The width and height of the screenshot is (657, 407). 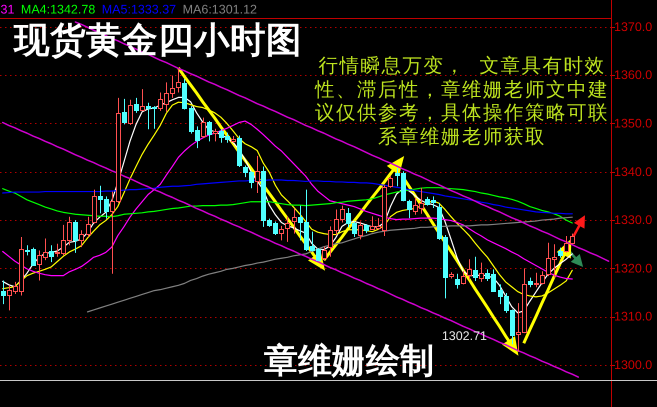 What do you see at coordinates (462, 101) in the screenshot?
I see `annotation: 行情瞬息万变， 文章具有时效性、滞后性，章维姗老师文中建议仅供参考，具体操作策略可联系章维姗老师获取` at bounding box center [462, 101].